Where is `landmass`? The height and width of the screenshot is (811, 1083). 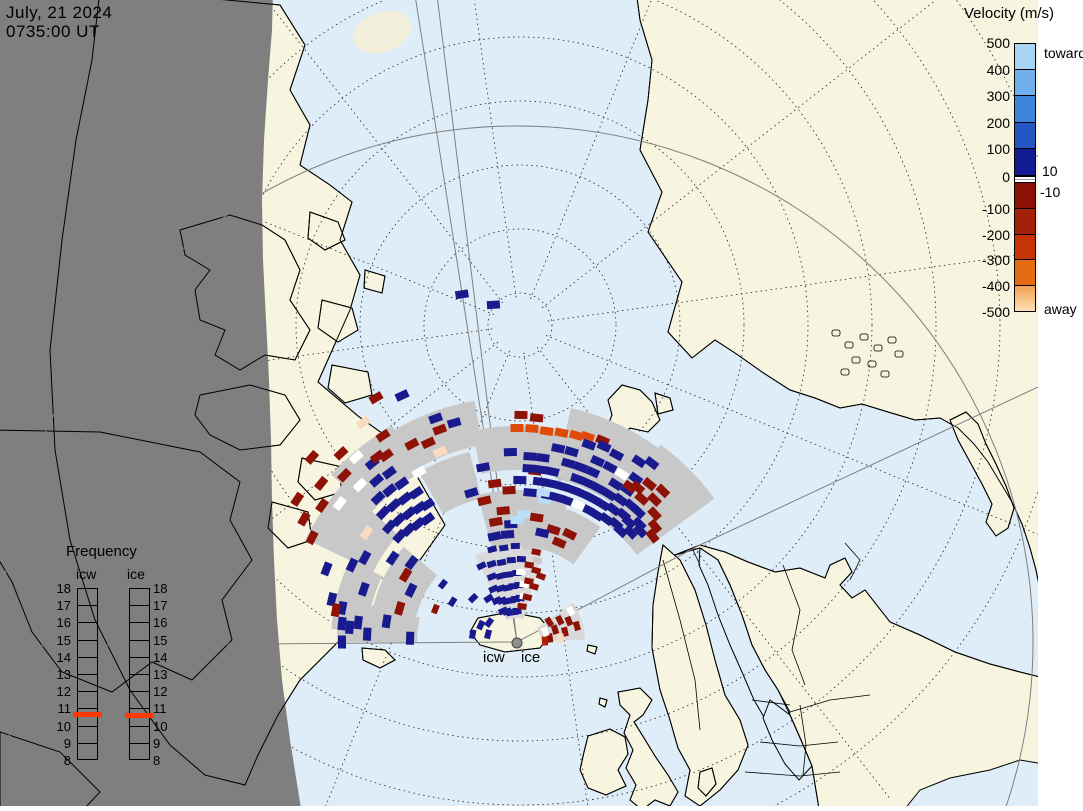 landmass is located at coordinates (378, 658).